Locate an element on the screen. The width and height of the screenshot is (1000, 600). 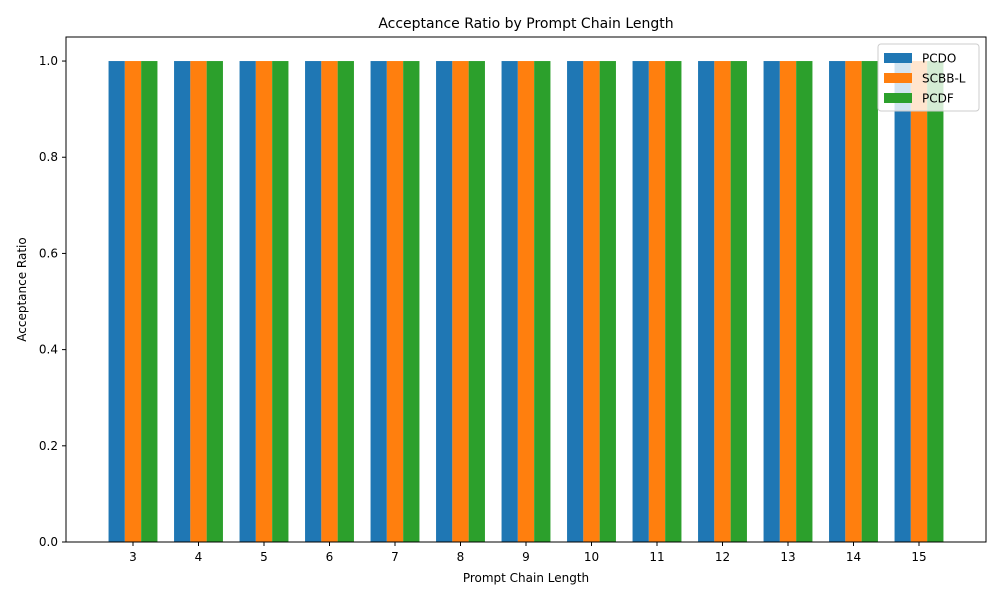
x-tick-label: 11 is located at coordinates (656, 557).